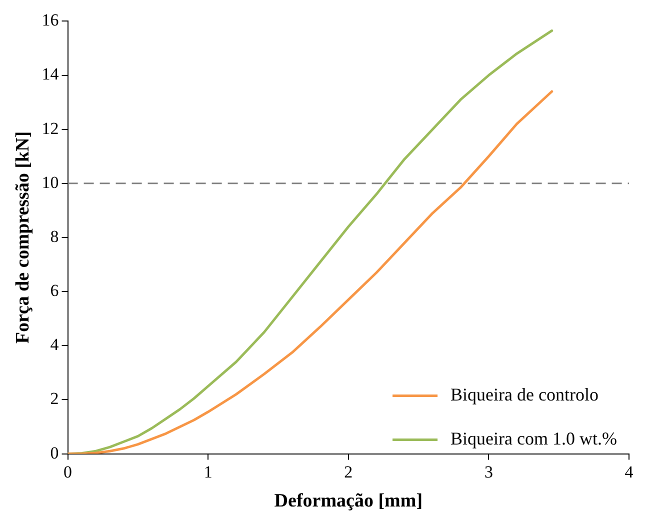 Image resolution: width=651 pixels, height=525 pixels. Describe the element at coordinates (54, 236) in the screenshot. I see `y-tick-label: 8` at that location.